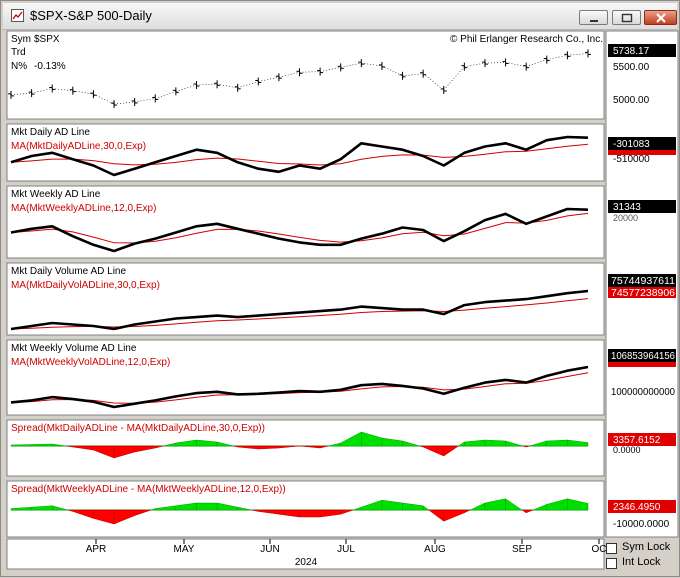  What do you see at coordinates (599, 549) in the screenshot?
I see `month-label: OC` at bounding box center [599, 549].